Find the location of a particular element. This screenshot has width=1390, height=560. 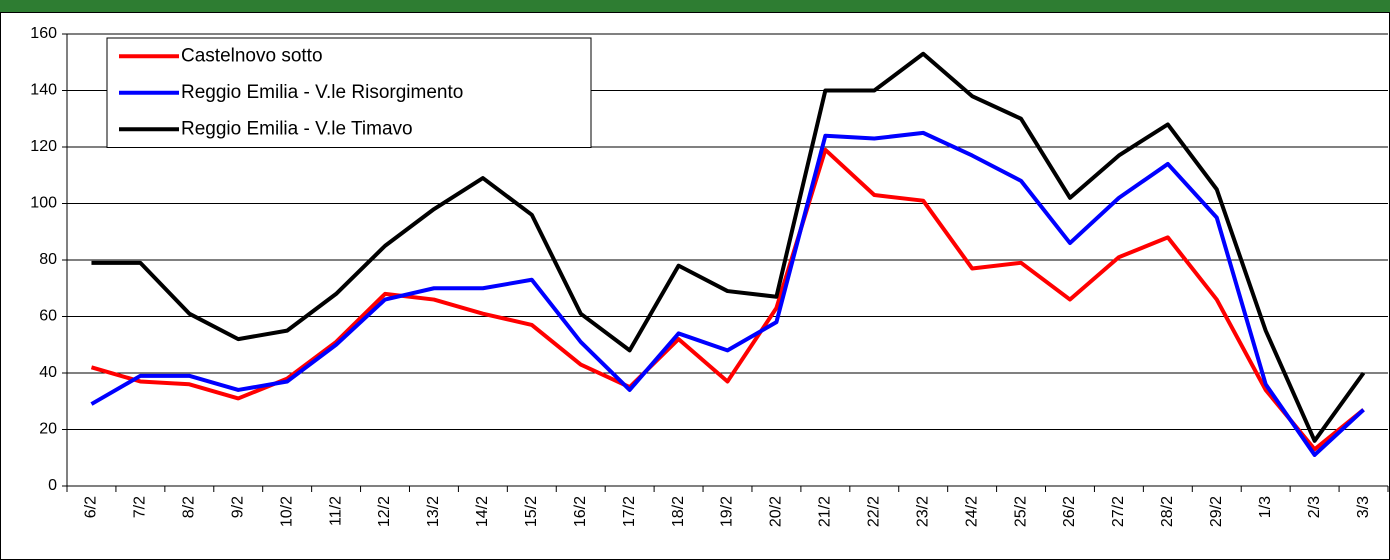

x-tick-label: 23/2 is located at coordinates (922, 511).